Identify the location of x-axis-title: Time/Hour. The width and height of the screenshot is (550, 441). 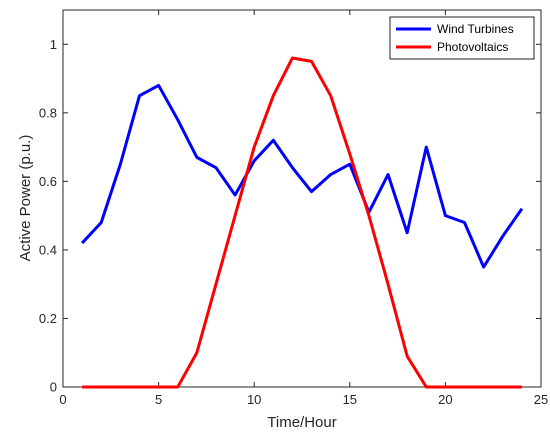
(301, 422).